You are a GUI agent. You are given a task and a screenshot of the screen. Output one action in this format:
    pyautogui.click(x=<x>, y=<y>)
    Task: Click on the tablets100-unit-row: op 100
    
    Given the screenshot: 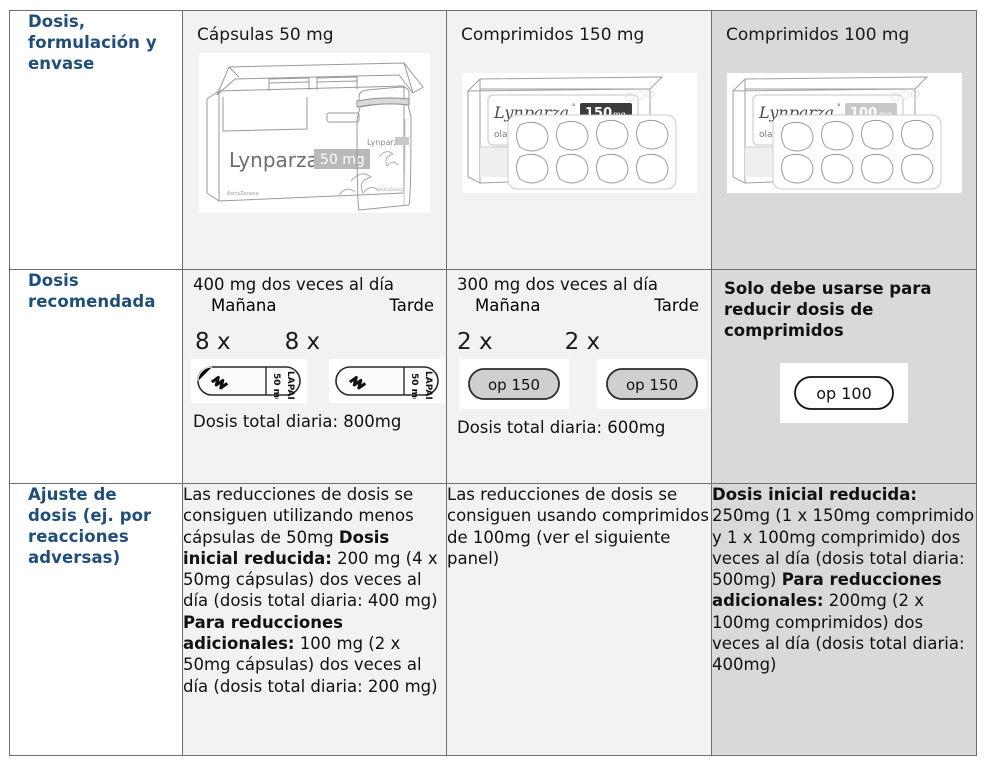 What is the action you would take?
    pyautogui.click(x=844, y=382)
    